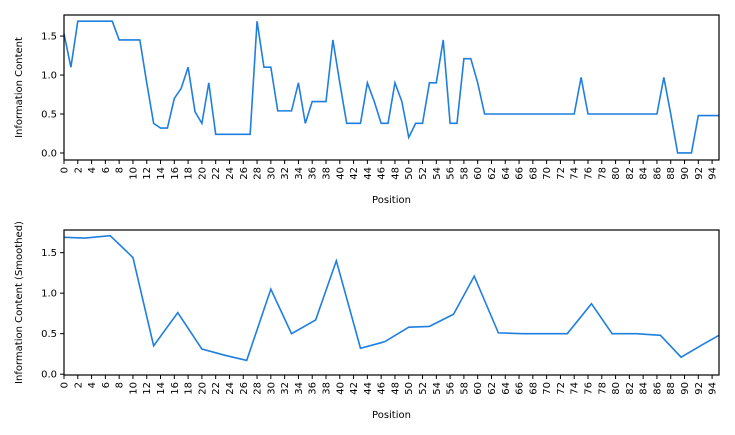 Image resolution: width=735 pixels, height=435 pixels. I want to click on x-tick-label: 74, so click(575, 173).